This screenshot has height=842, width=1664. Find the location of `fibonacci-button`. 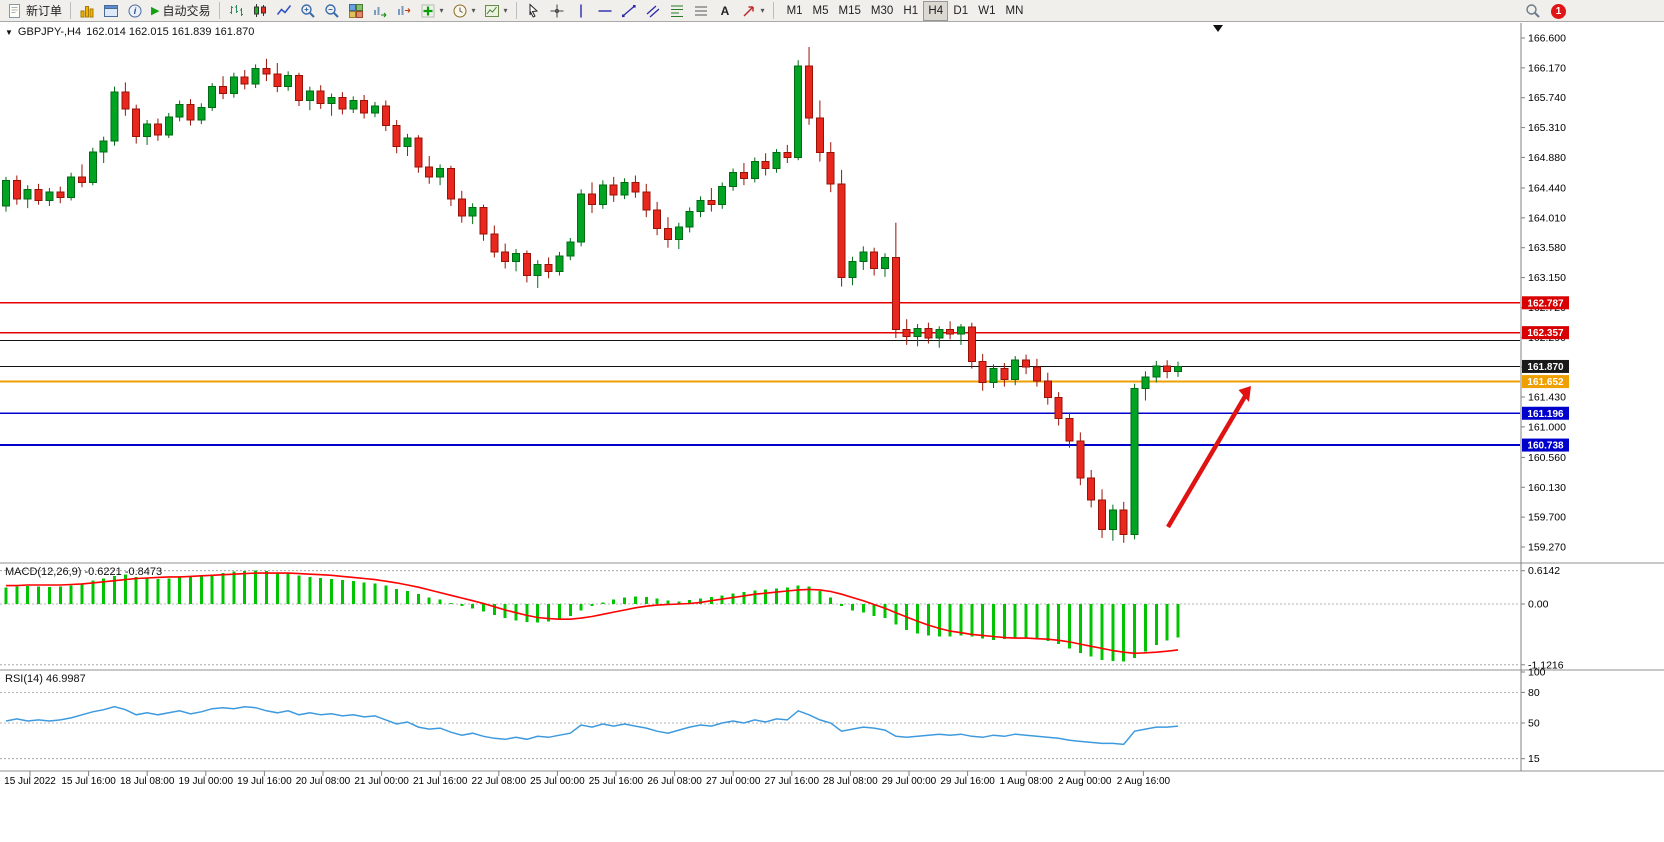

fibonacci-button is located at coordinates (677, 11).